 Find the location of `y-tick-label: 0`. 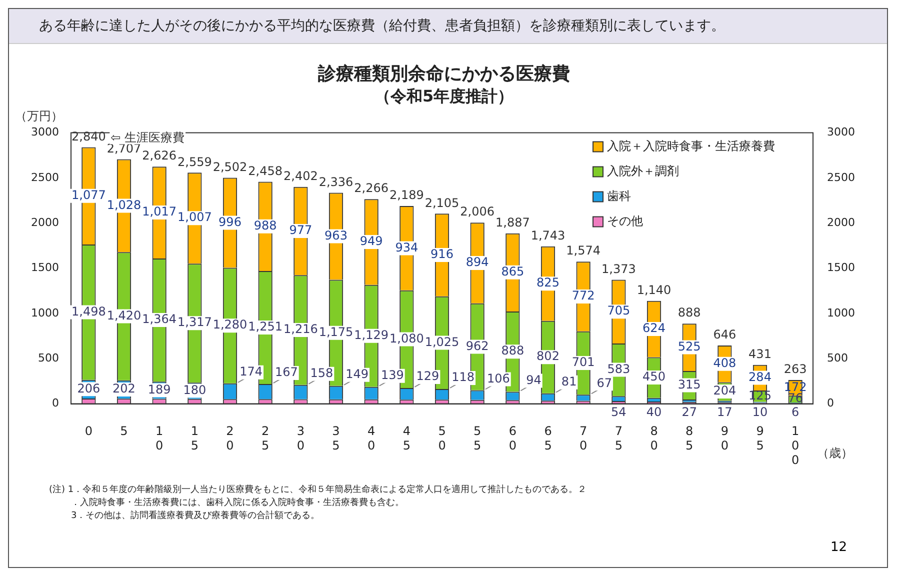

y-tick-label: 0 is located at coordinates (55, 403).